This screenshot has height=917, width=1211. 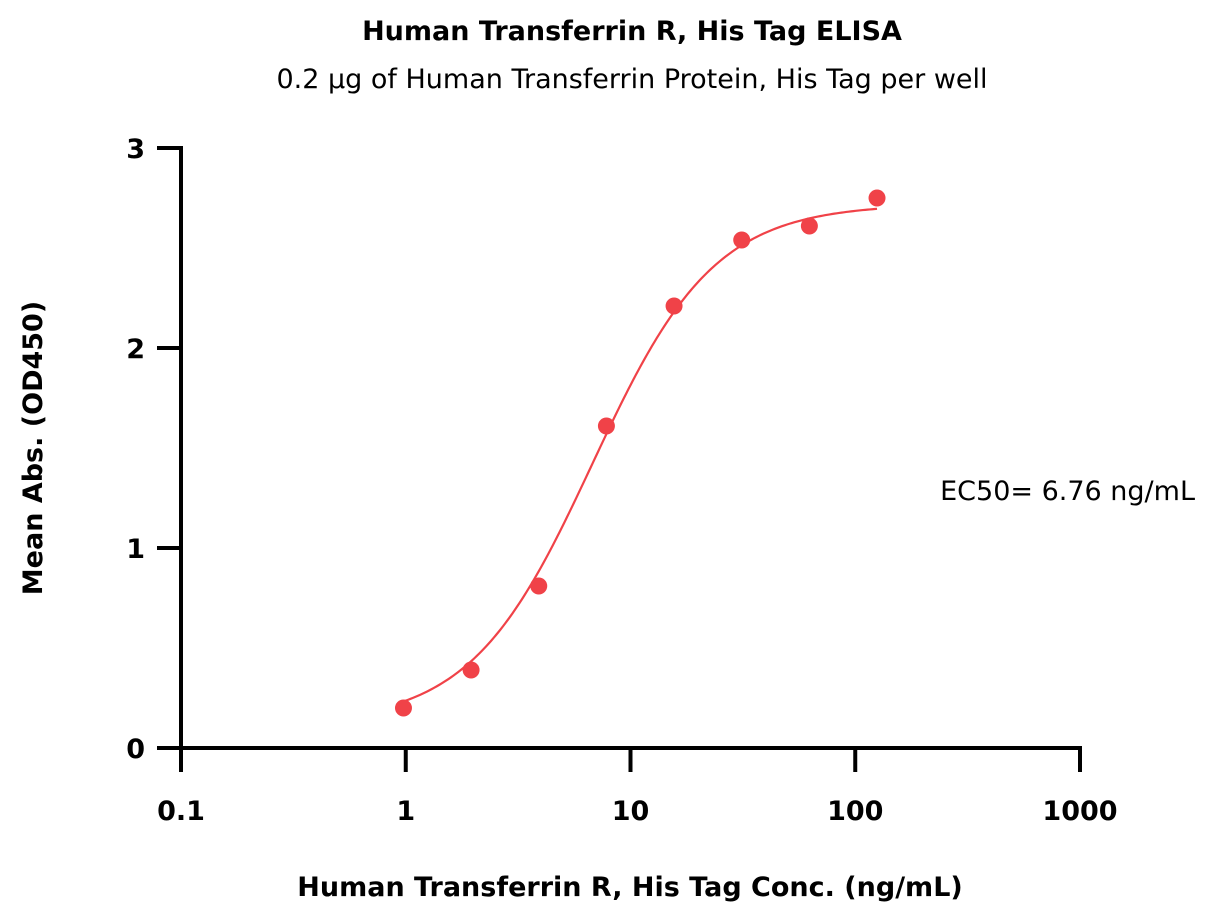 I want to click on x-tick-label: 1000, so click(x=1079, y=811).